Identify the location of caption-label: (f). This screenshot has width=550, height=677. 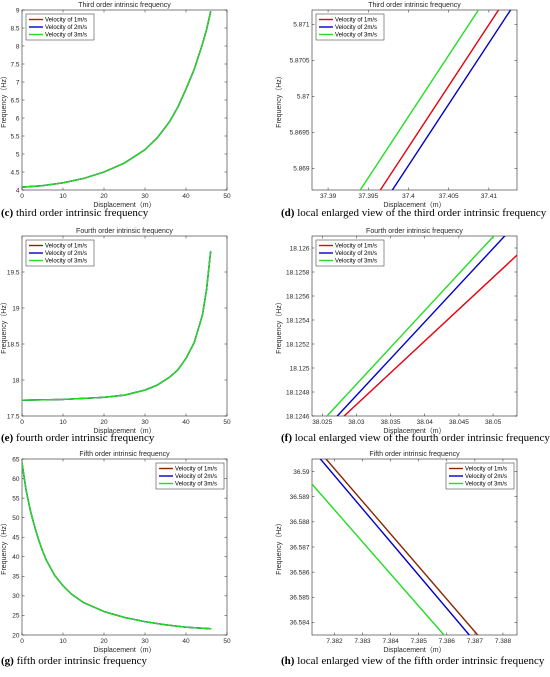
(286, 438).